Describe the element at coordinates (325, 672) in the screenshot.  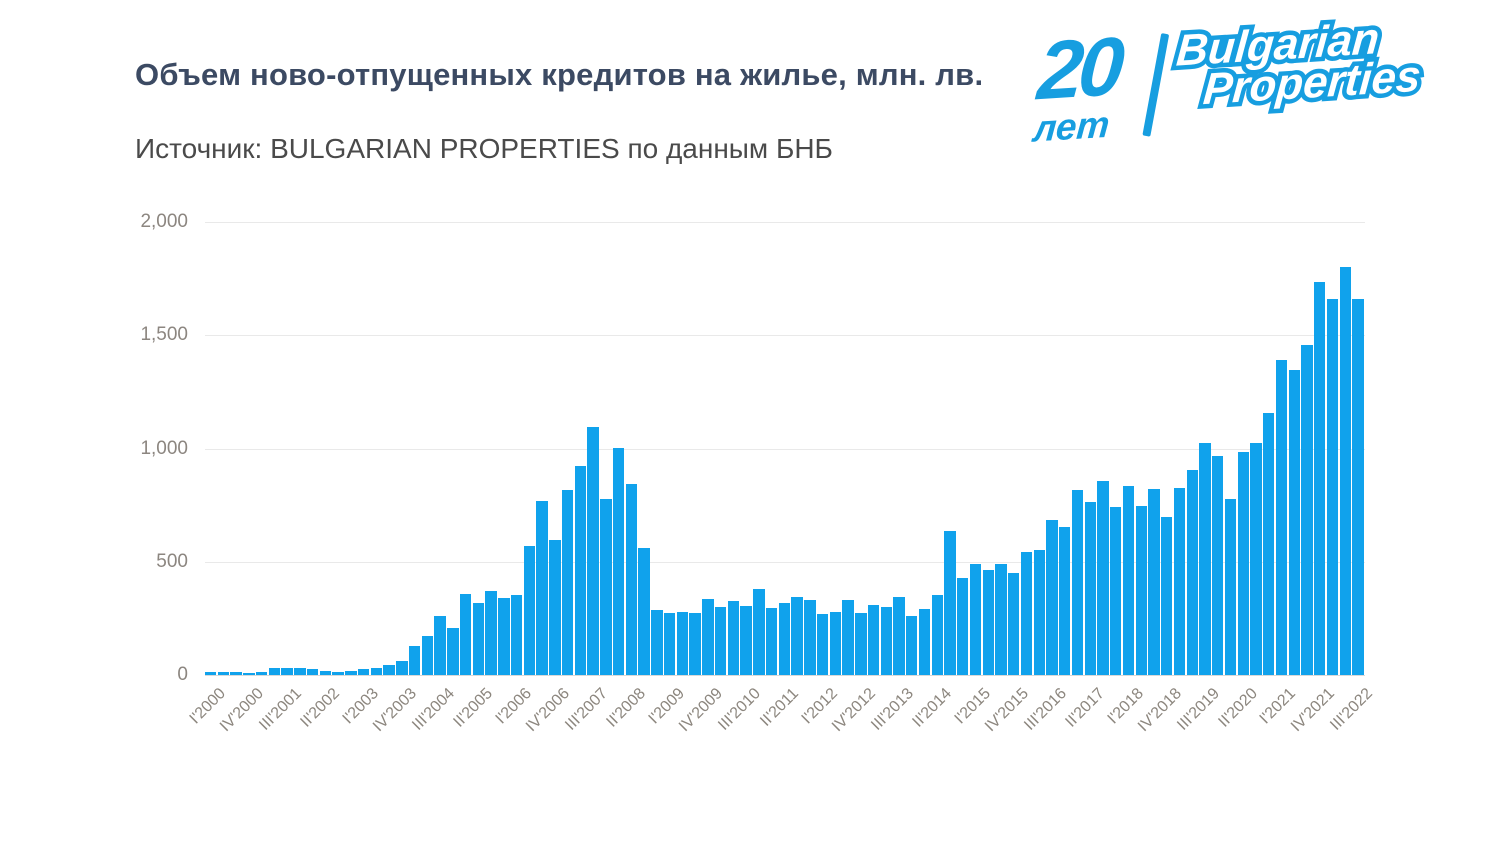
I see `bar-II'2002` at that location.